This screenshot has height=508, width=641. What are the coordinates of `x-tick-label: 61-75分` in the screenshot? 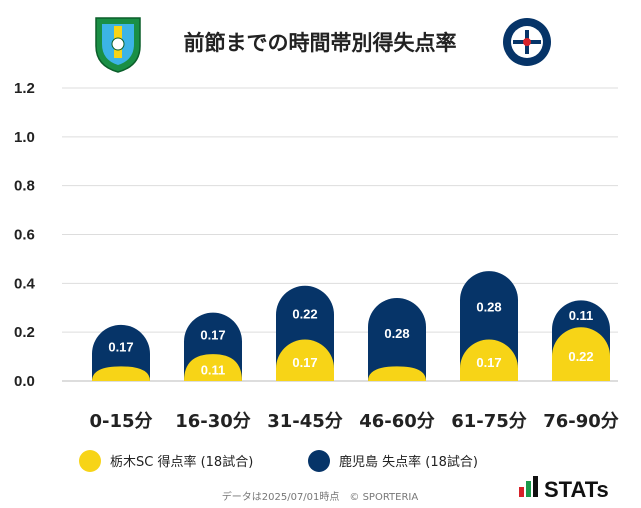 It's located at (489, 421).